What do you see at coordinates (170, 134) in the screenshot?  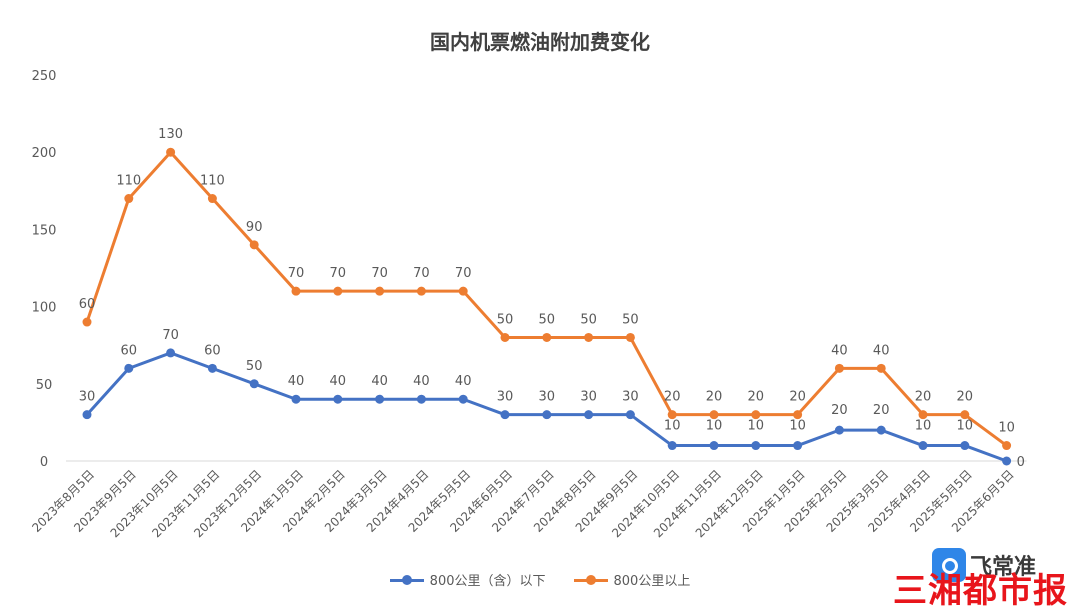 I see `data-label: 130` at bounding box center [170, 134].